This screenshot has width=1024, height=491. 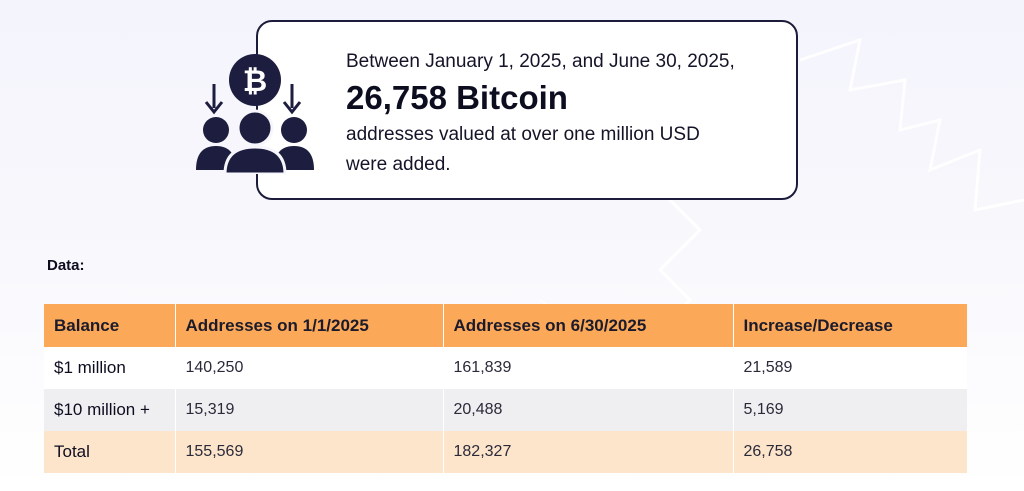 What do you see at coordinates (588, 368) in the screenshot?
I see `cell-end: 161,839` at bounding box center [588, 368].